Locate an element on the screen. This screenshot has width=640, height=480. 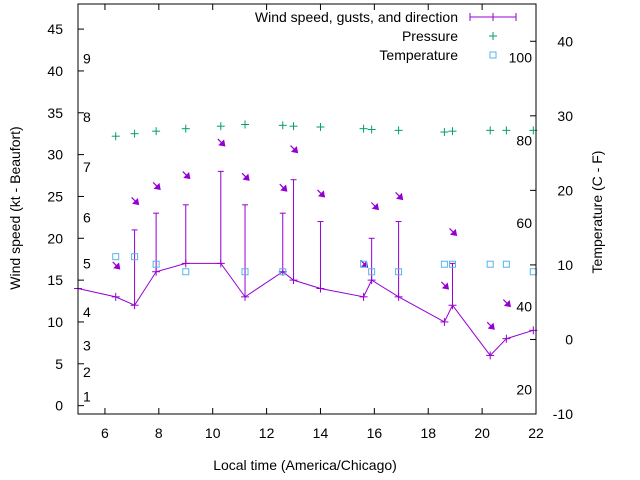
beaufort-label: 3 is located at coordinates (87, 345).